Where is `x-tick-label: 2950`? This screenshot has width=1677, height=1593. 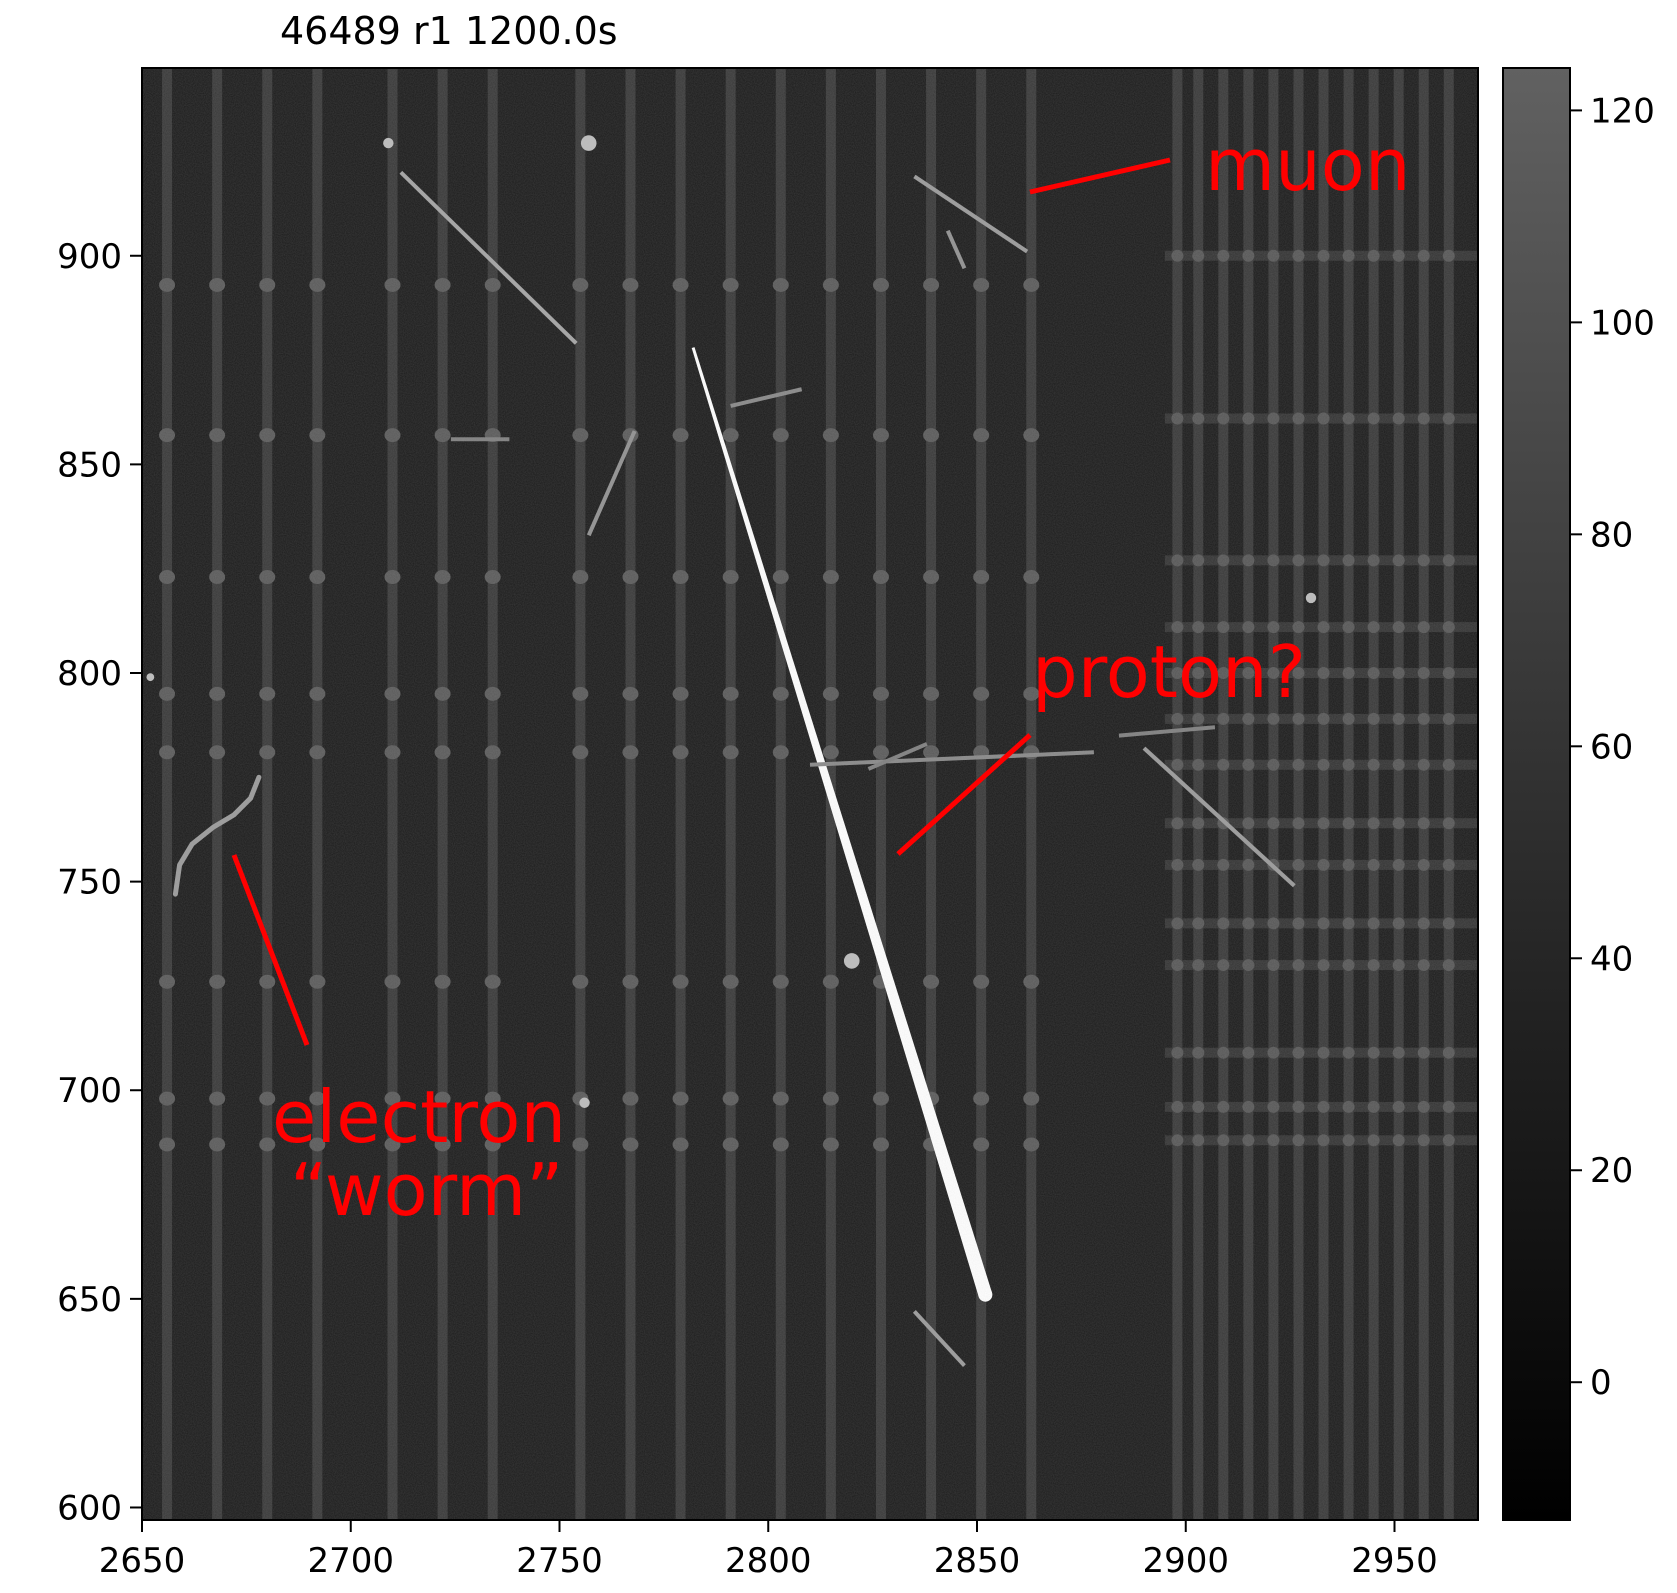 x-tick-label: 2950 is located at coordinates (1394, 1561).